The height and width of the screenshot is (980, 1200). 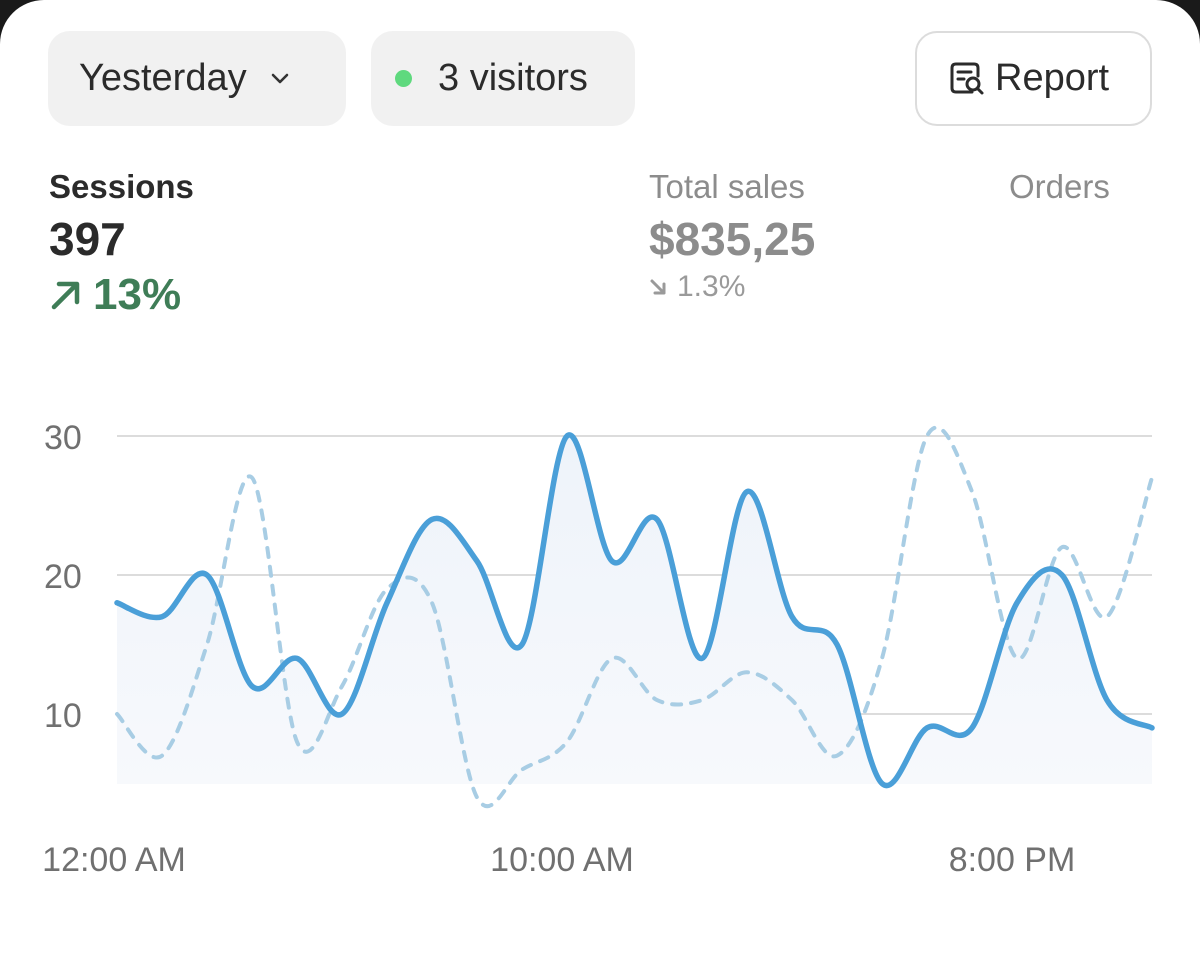 I want to click on sessions-label: Sessions, so click(x=121, y=186).